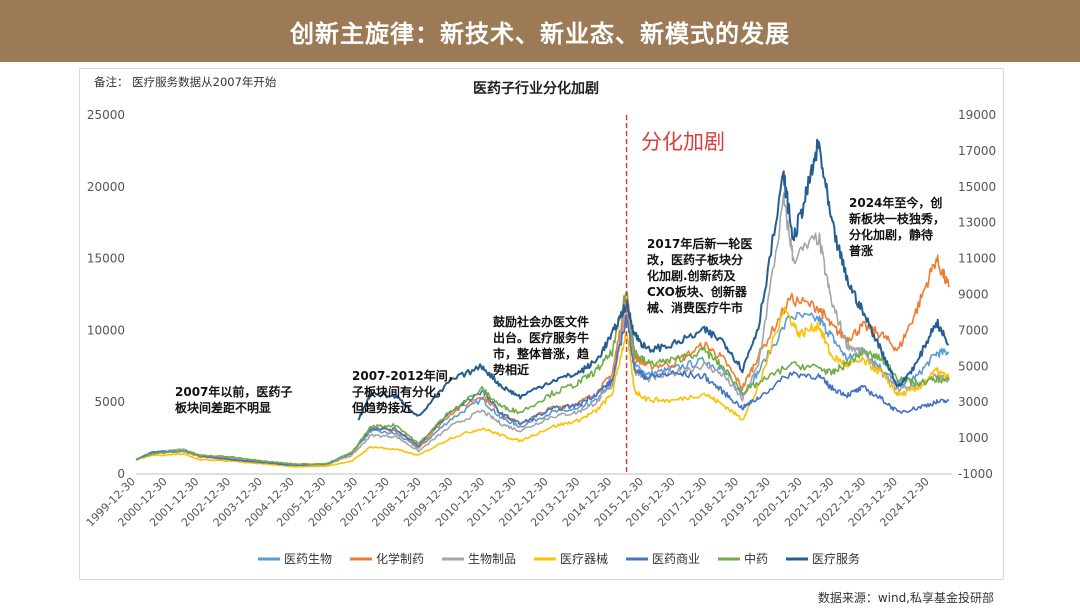  What do you see at coordinates (406, 376) in the screenshot?
I see `annotation-line: 2007-2012年间，` at bounding box center [406, 376].